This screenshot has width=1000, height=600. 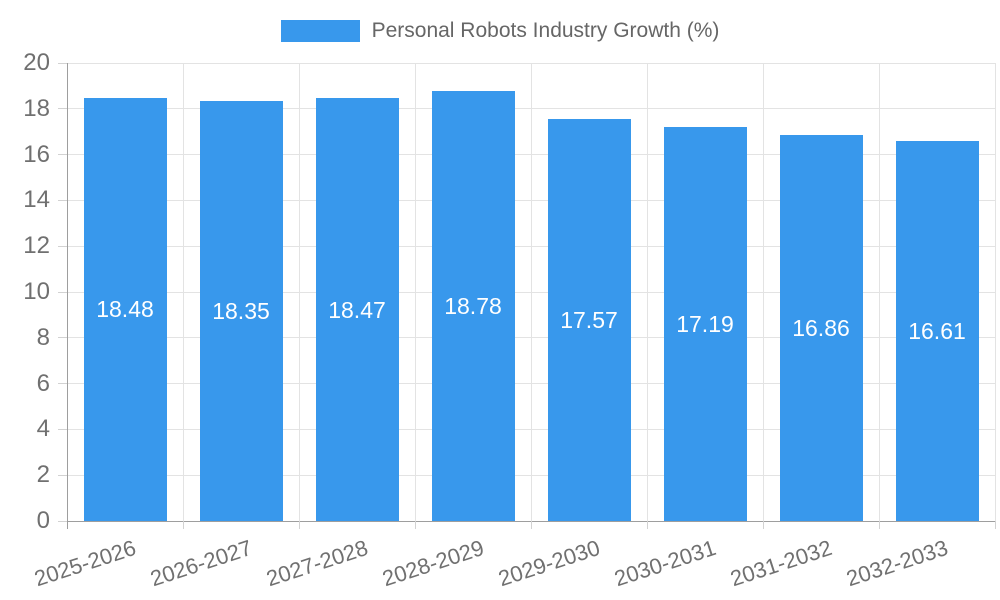 What do you see at coordinates (43, 520) in the screenshot?
I see `y-tick-label: 0` at bounding box center [43, 520].